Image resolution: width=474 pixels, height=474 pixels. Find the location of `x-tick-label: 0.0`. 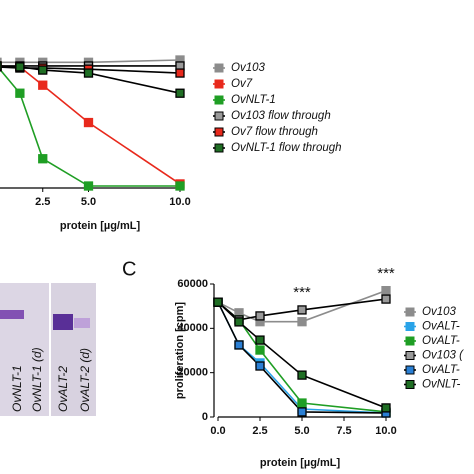

x-tick-label: 0.0 is located at coordinates (217, 431).